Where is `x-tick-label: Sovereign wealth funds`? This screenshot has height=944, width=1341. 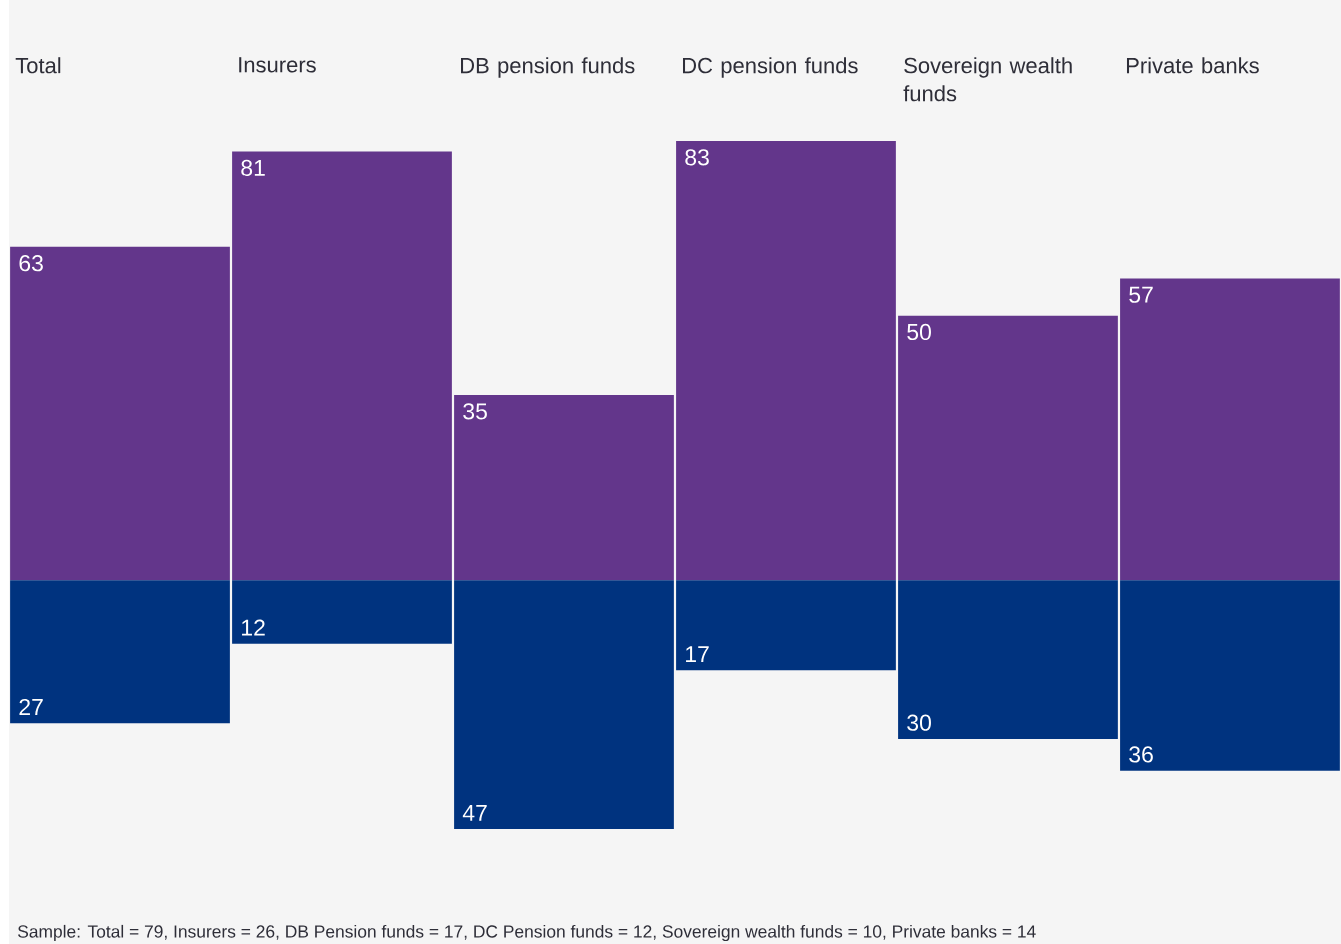
x-tick-label: Sovereign wealth funds is located at coordinates (987, 79).